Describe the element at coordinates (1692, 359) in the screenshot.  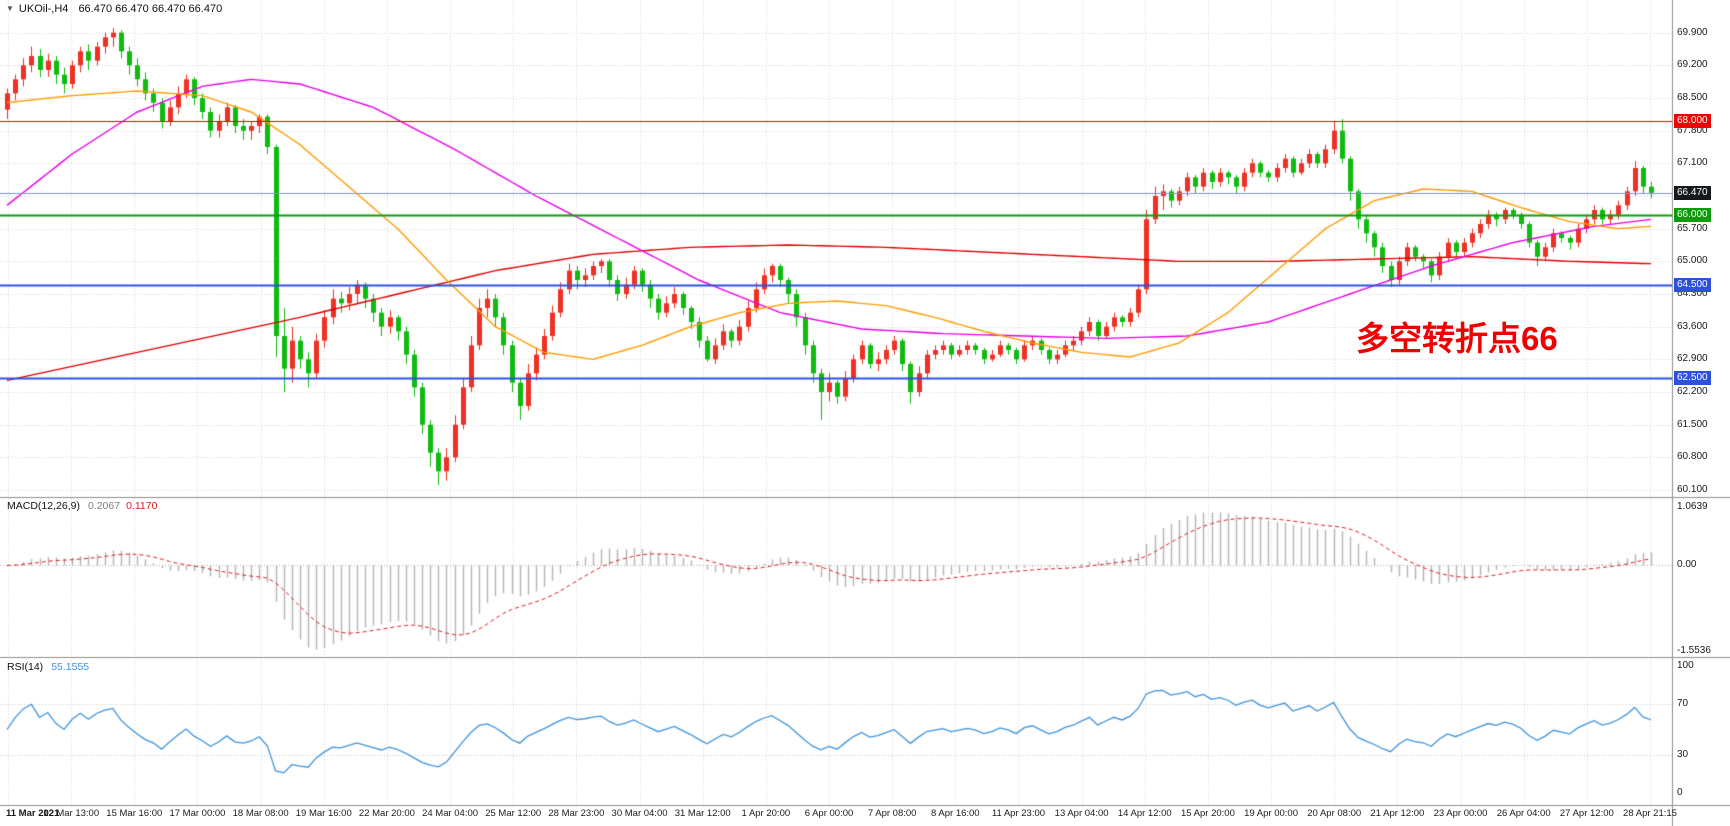
I see `price-tick-label: 62.900` at that location.